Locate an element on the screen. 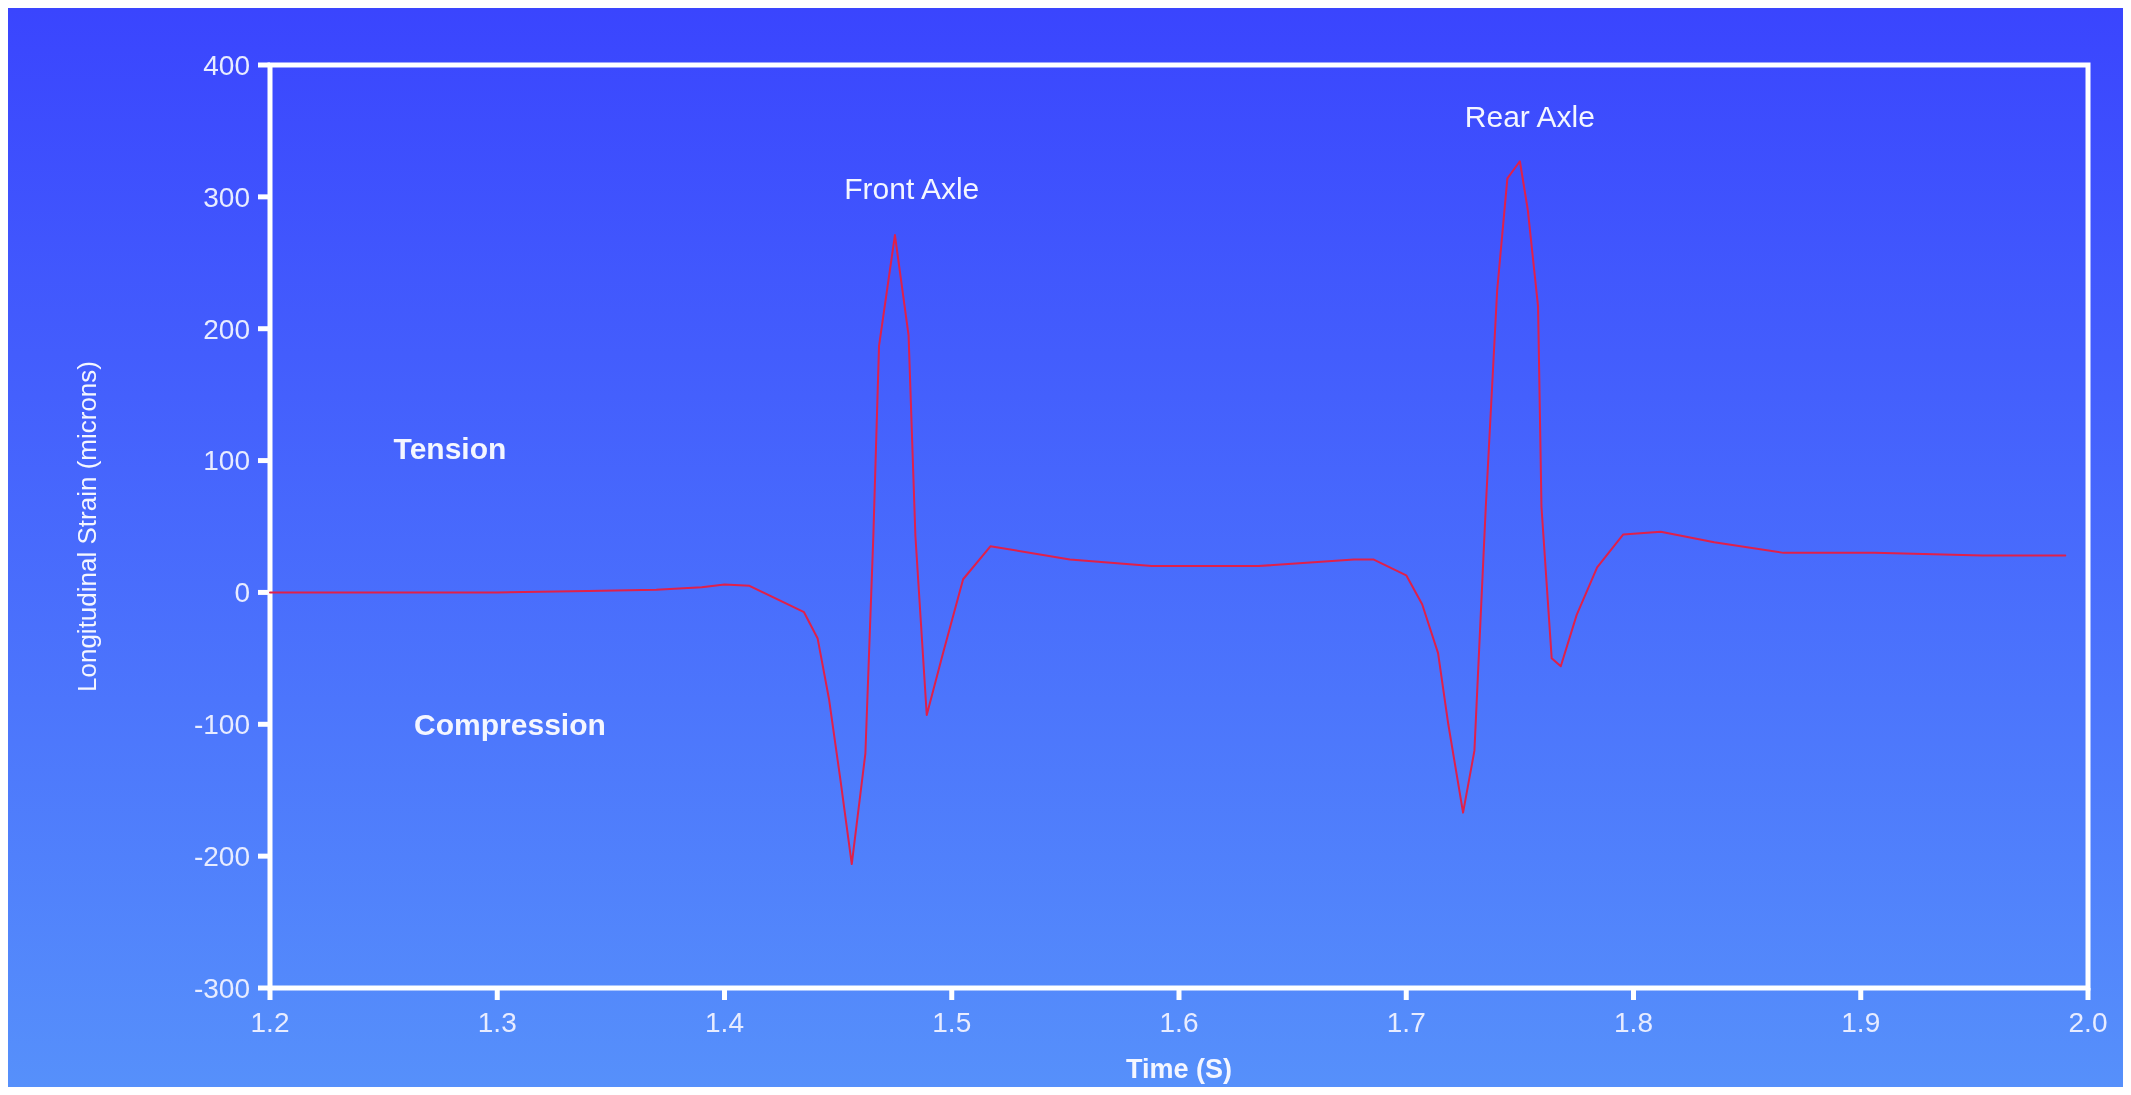 The height and width of the screenshot is (1095, 2131). y-axis-title: Longitudinal Strain (microns) is located at coordinates (87, 526).